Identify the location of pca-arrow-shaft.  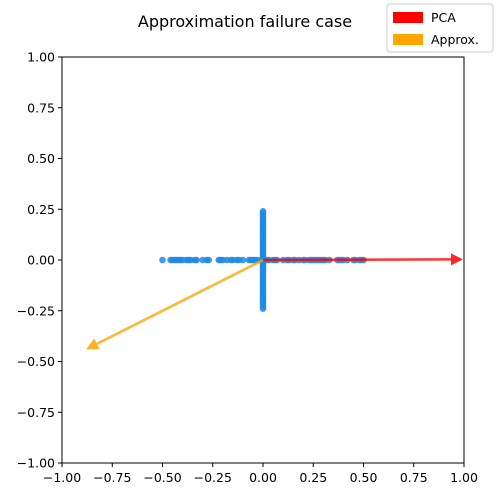
(356, 260).